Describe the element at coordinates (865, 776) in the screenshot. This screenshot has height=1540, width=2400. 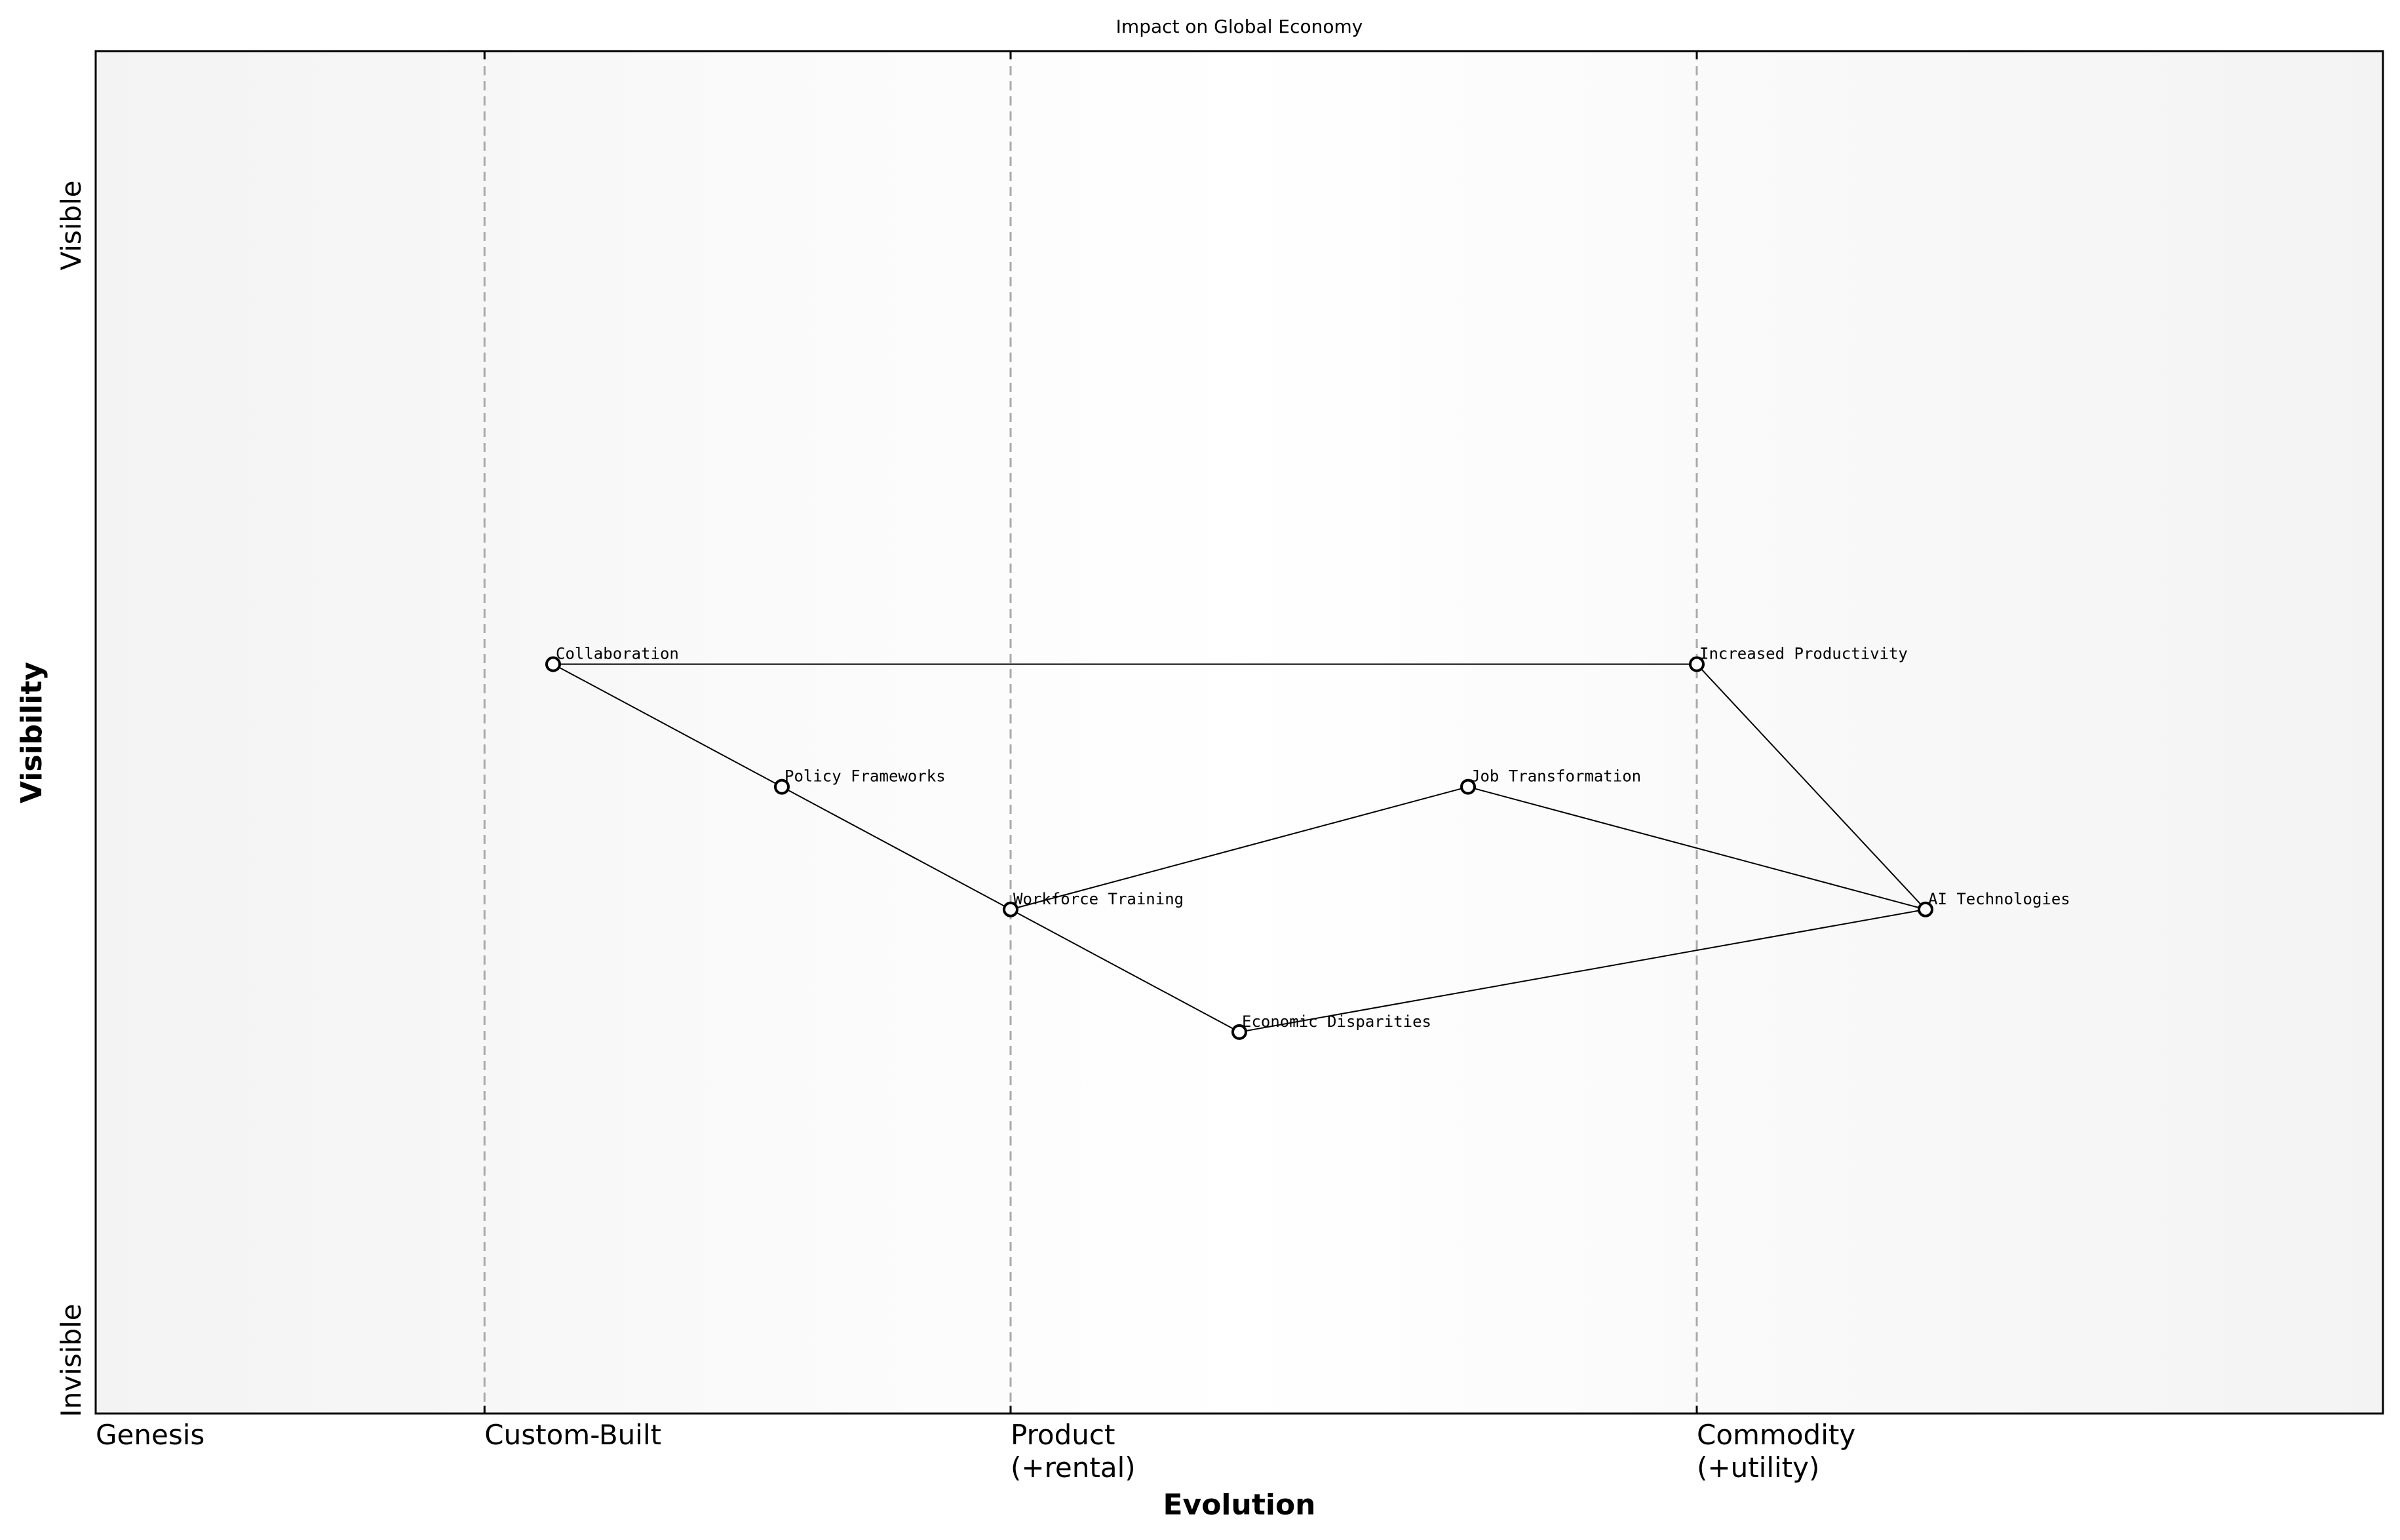
I see `component-label: Policy Frameworks` at that location.